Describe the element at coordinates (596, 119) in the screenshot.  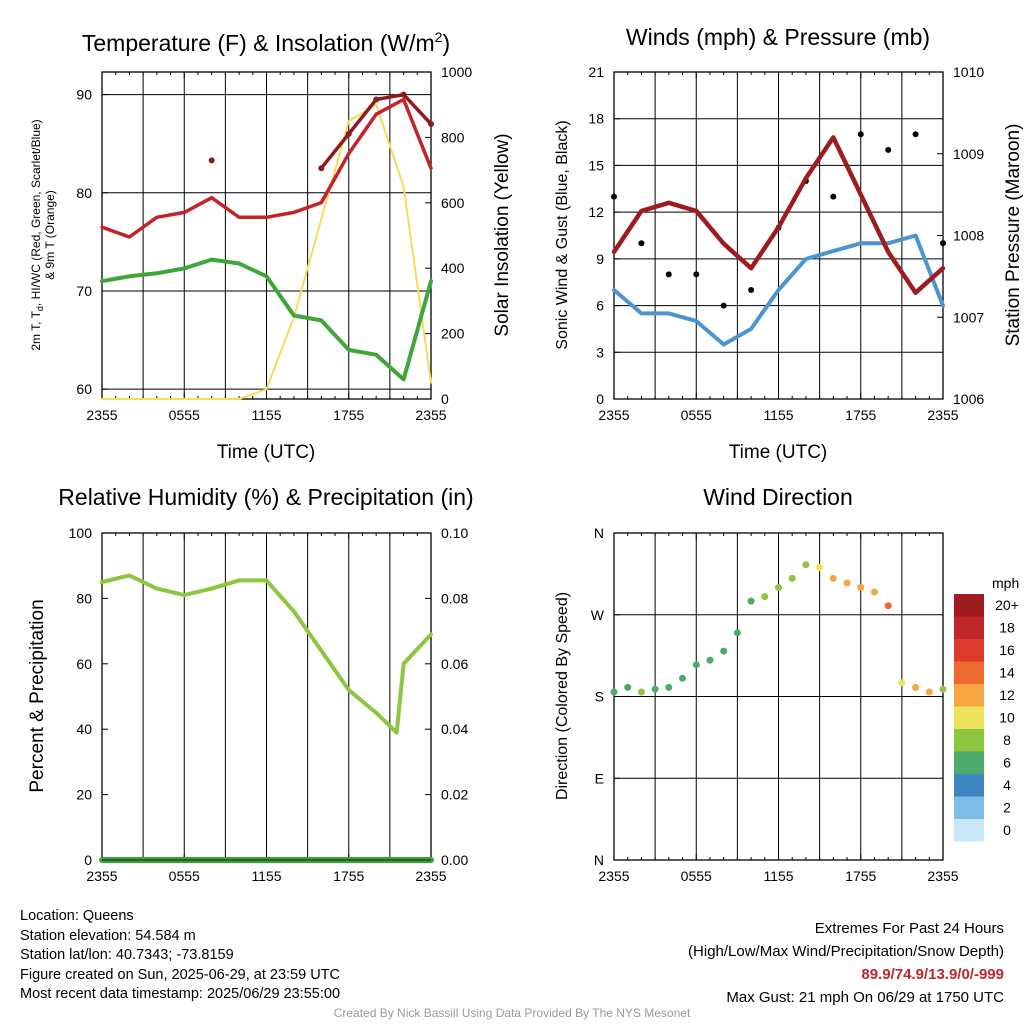
I see `wind-ytick-label: 18` at that location.